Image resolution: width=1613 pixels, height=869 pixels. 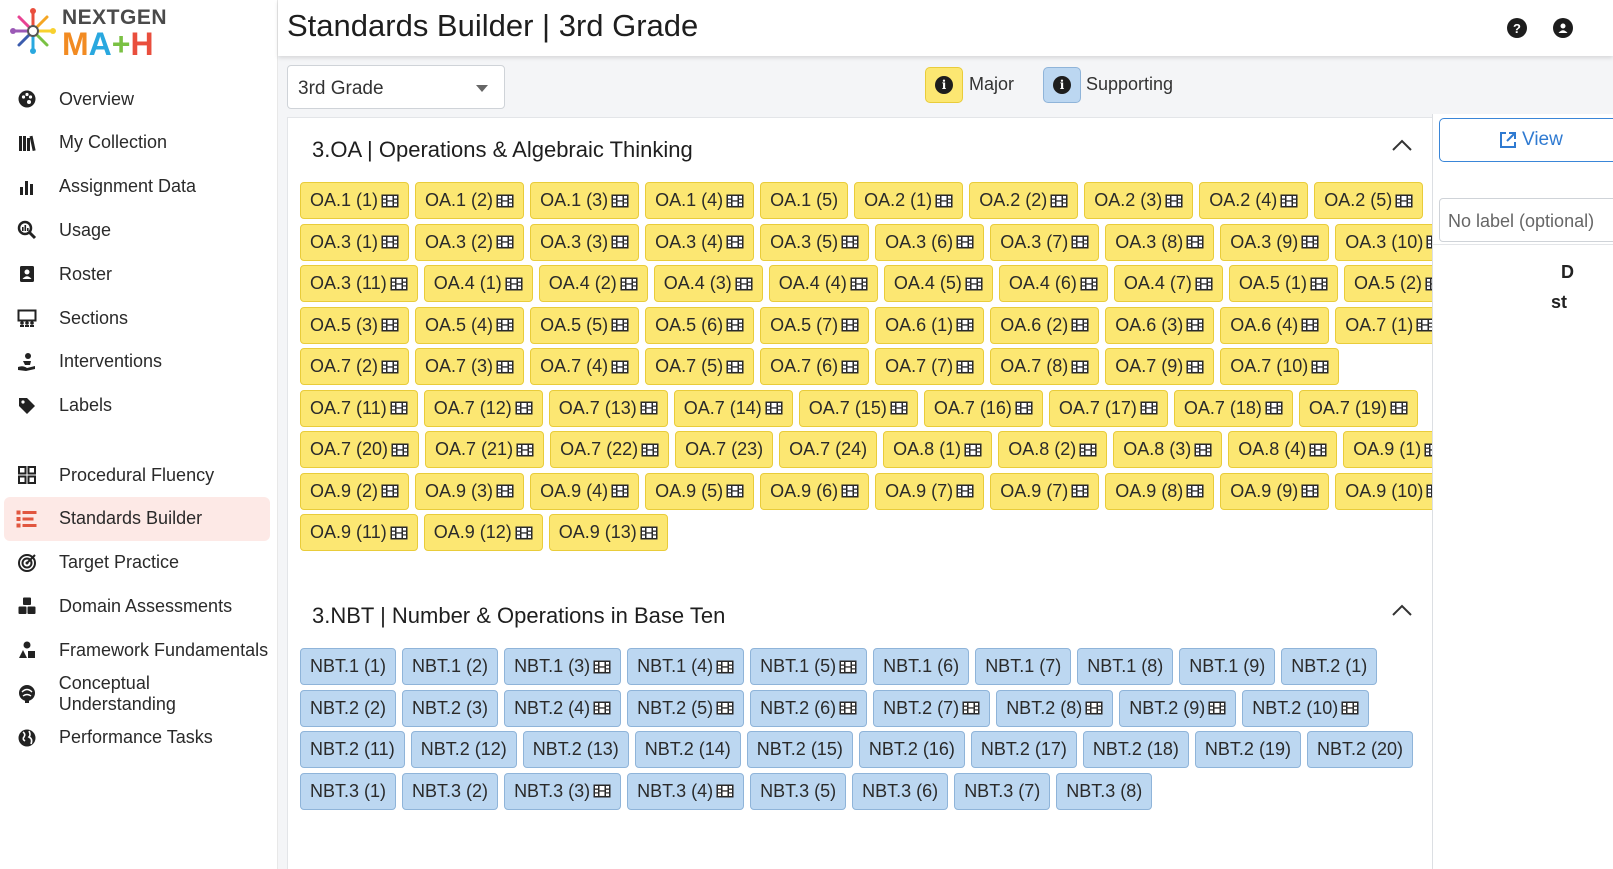 What do you see at coordinates (700, 366) in the screenshot?
I see `standard-chip: OA.7 (5)` at bounding box center [700, 366].